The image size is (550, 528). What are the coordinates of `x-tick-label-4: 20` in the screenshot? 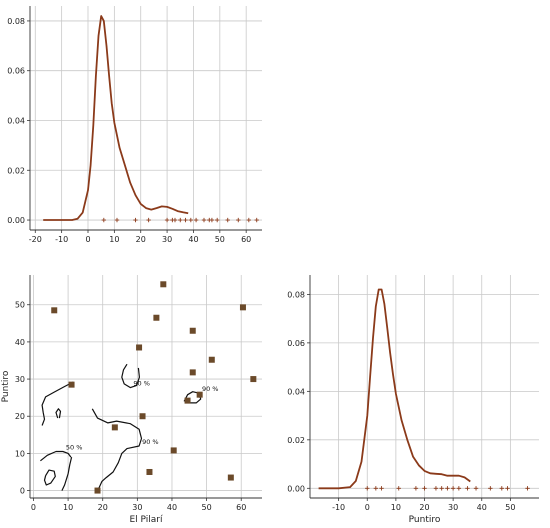 It's located at (141, 239).